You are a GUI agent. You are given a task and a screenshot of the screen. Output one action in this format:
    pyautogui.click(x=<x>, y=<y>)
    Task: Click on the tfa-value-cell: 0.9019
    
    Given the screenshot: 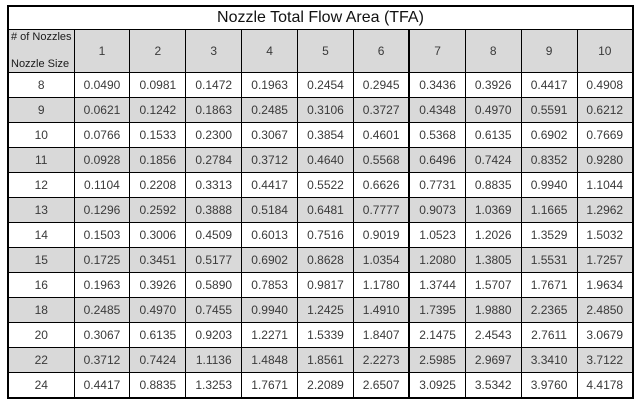 What is the action you would take?
    pyautogui.click(x=381, y=235)
    